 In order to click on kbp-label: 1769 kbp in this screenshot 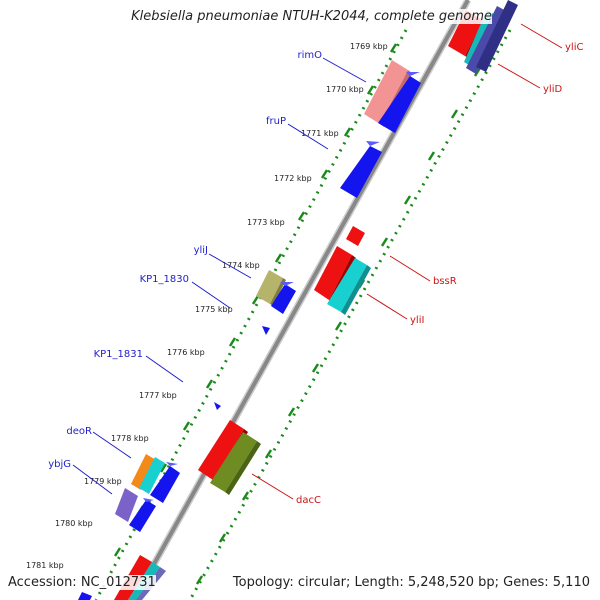, I will do `click(369, 46)`.